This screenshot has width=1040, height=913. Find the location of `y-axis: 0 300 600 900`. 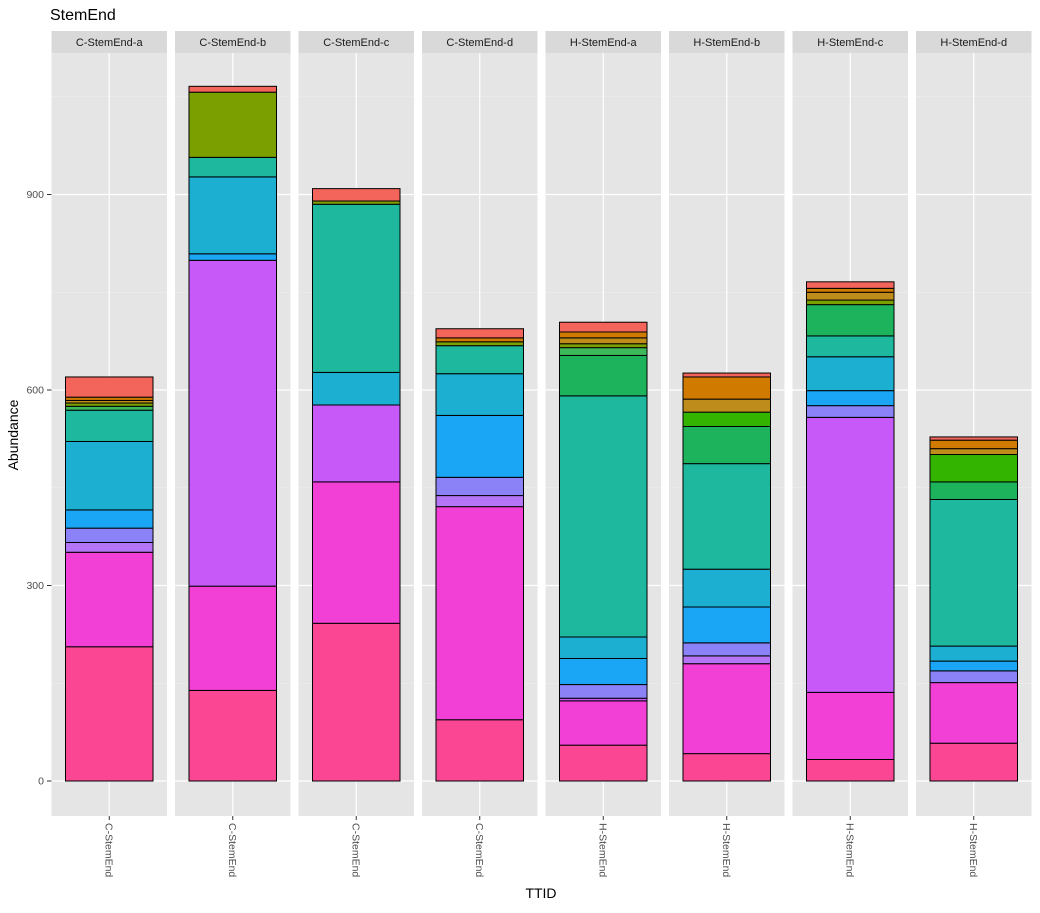

y-axis: 0 300 600 900 is located at coordinates (39, 488).